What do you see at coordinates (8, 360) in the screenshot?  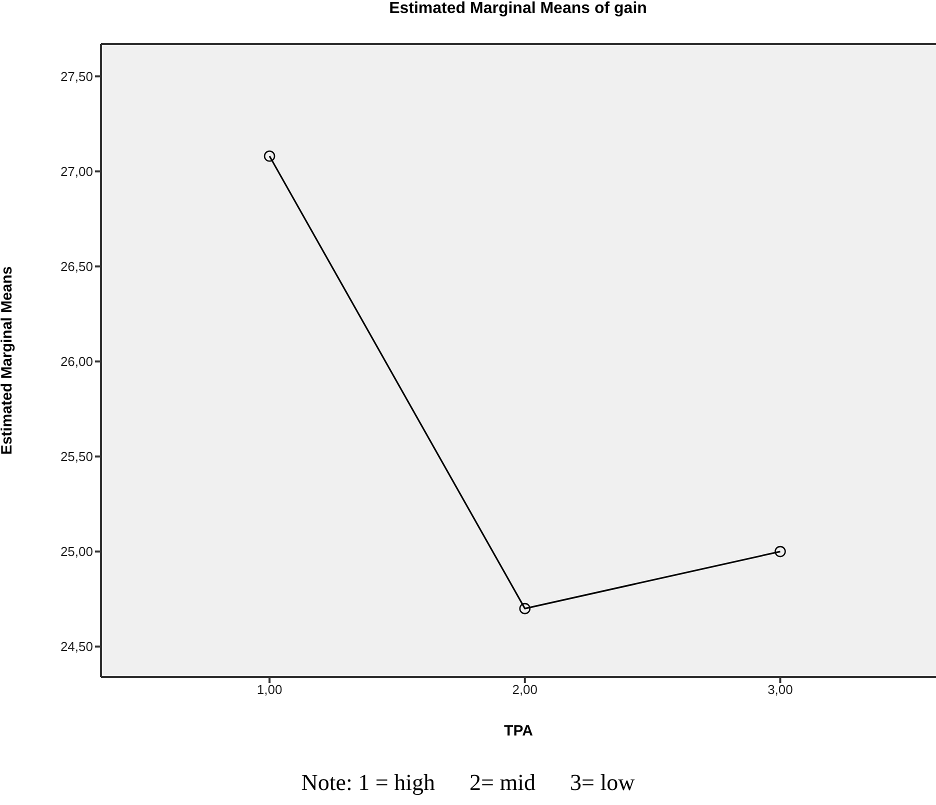 I see `y-axis-title: Estimated Marginal Means` at bounding box center [8, 360].